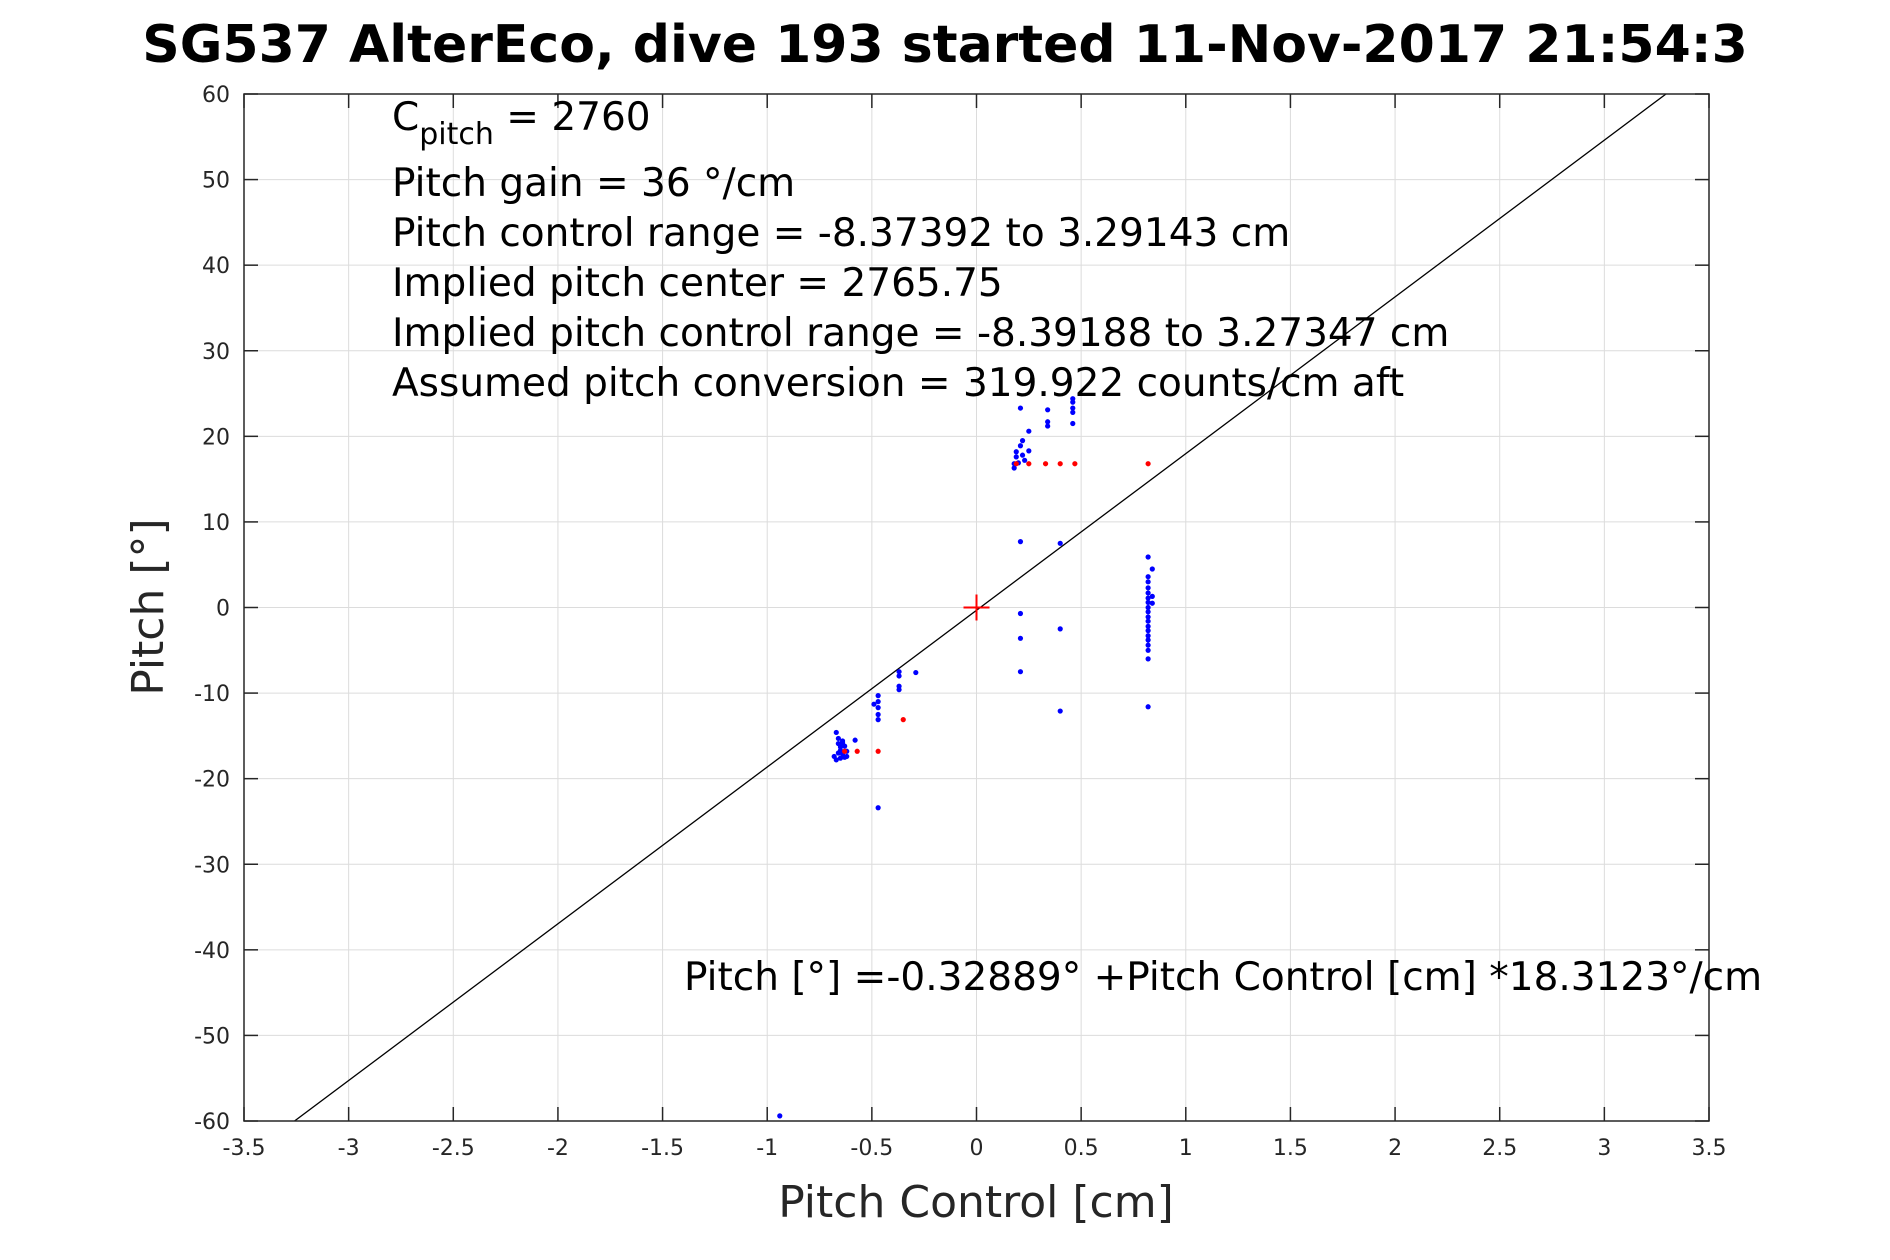 This screenshot has height=1260, width=1890. I want to click on x-tick-labels: -3.5 -3 -2.5 -2 -1.5 -1 -0.5 0 0.5 1 1.5 2 2.5 3 3.5, so click(975, 1148).